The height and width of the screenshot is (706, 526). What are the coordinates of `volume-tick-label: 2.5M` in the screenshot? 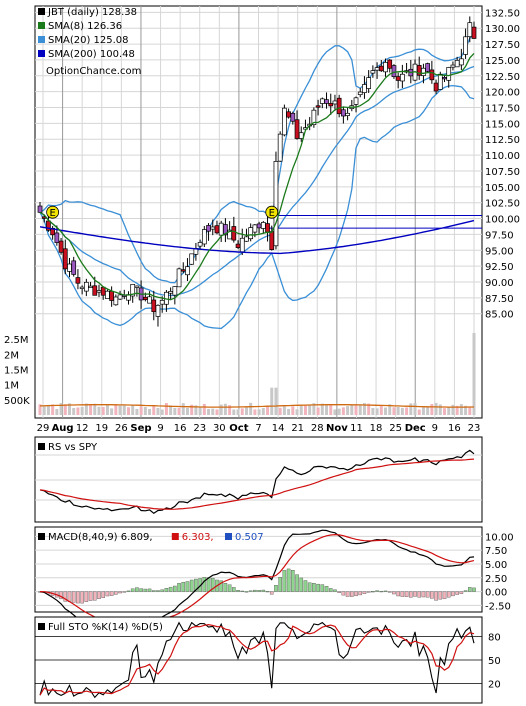 It's located at (16, 340).